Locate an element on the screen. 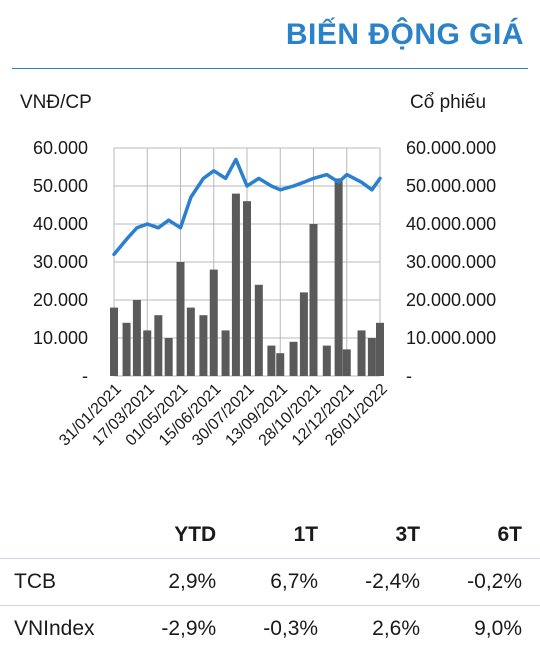 The image size is (540, 653). table-row: TCB 2,9% 6,7% -2,4% -0,2% is located at coordinates (270, 582).